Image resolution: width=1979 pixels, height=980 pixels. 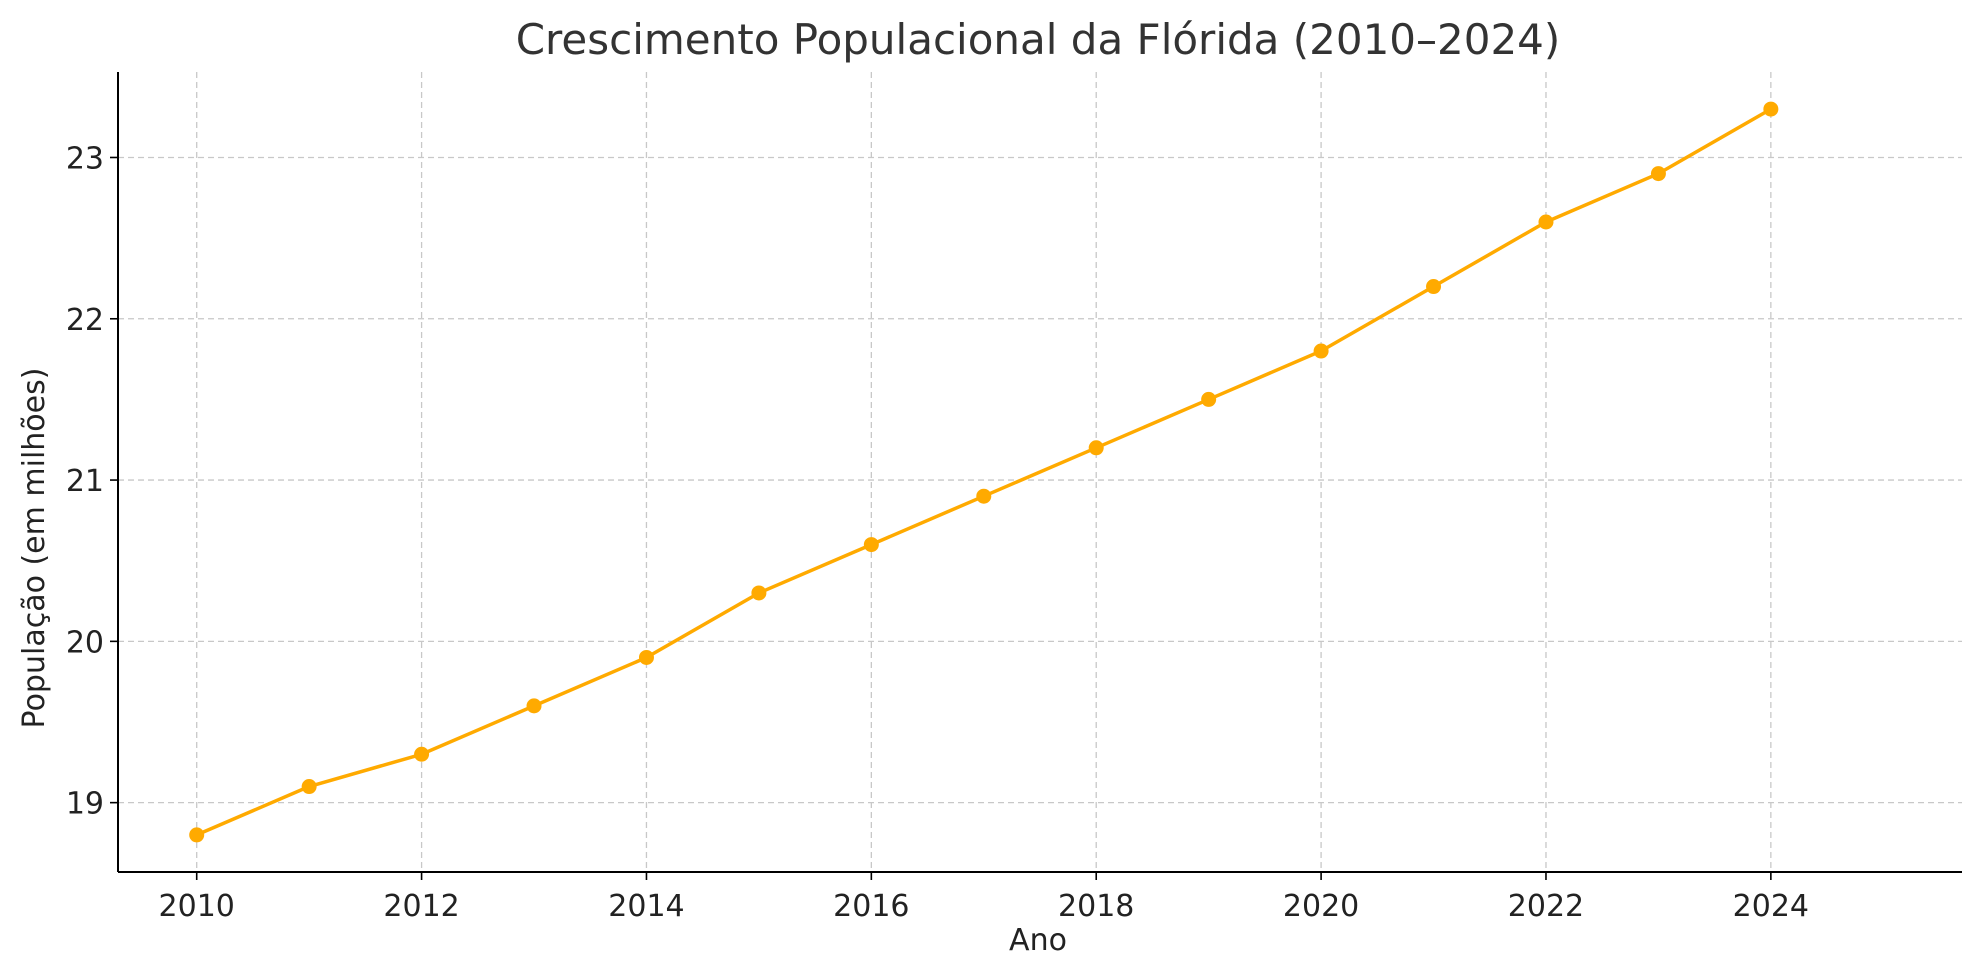 What do you see at coordinates (34, 548) in the screenshot?
I see `y-axis-label: População (em milhões)` at bounding box center [34, 548].